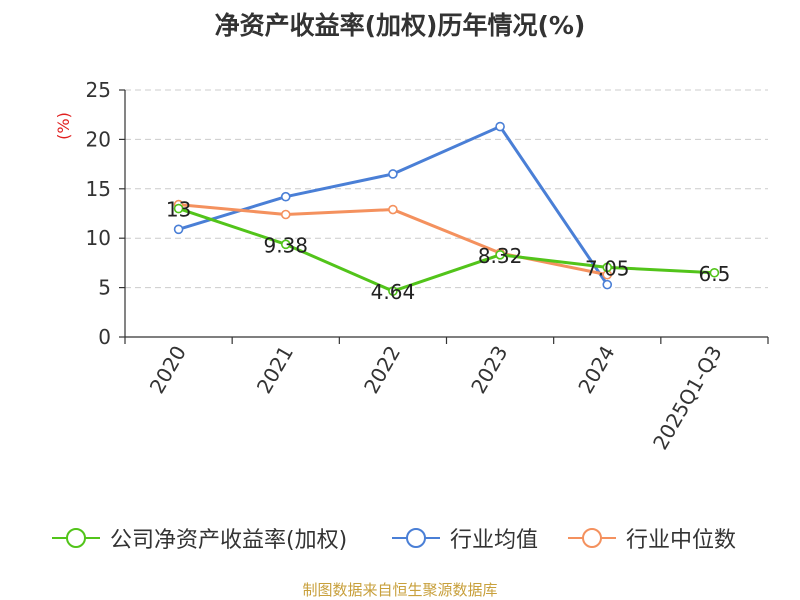 The height and width of the screenshot is (600, 800). Describe the element at coordinates (275, 370) in the screenshot. I see `x-tick-label: 2021` at that location.